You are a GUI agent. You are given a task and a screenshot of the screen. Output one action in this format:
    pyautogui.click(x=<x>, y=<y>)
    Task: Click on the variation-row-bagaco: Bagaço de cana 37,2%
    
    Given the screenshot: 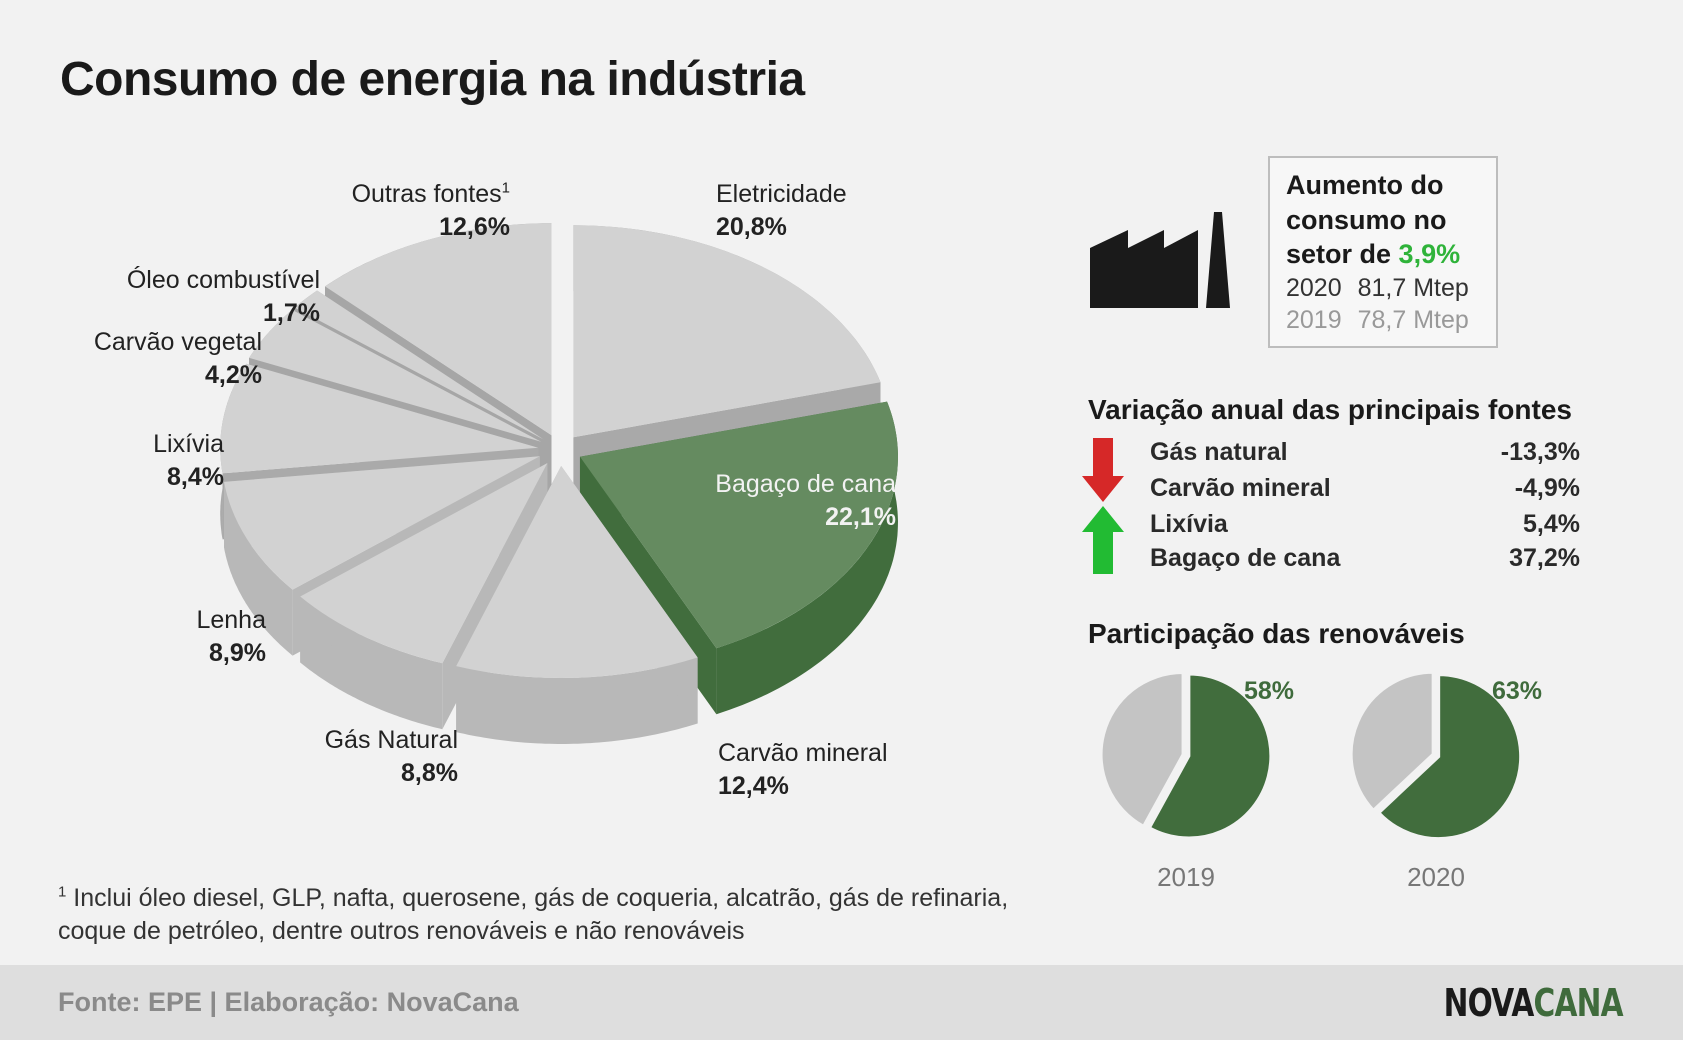 What is the action you would take?
    pyautogui.click(x=1365, y=558)
    